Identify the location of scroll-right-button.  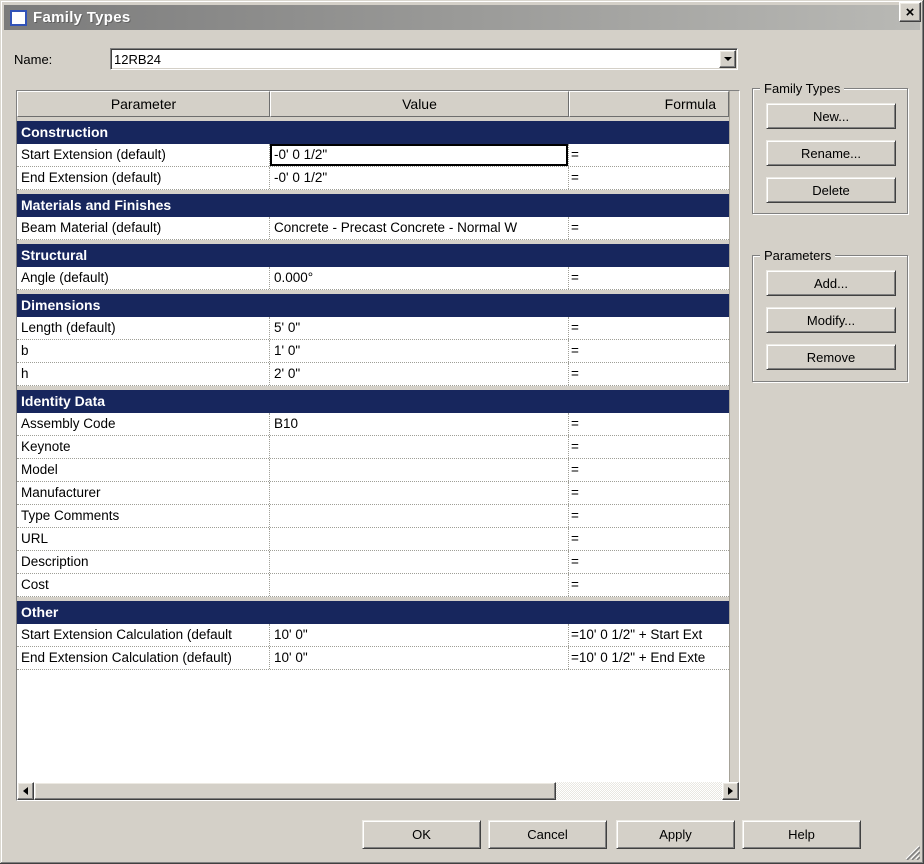
(730, 791).